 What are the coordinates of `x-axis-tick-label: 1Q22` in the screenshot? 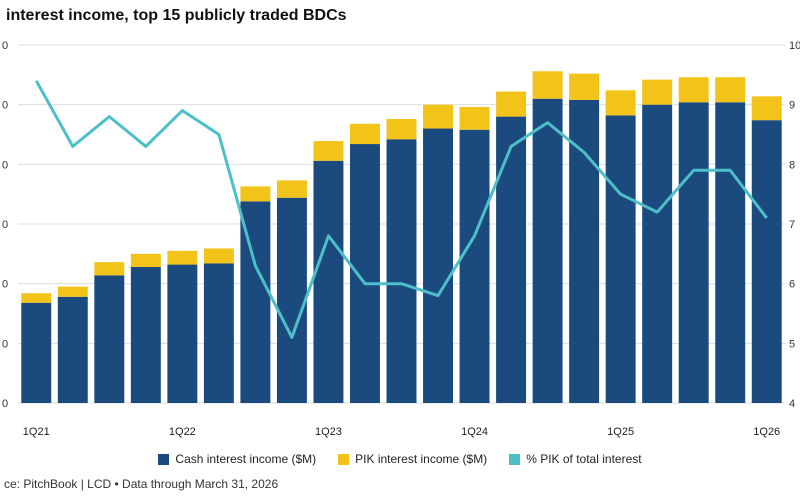 It's located at (182, 432).